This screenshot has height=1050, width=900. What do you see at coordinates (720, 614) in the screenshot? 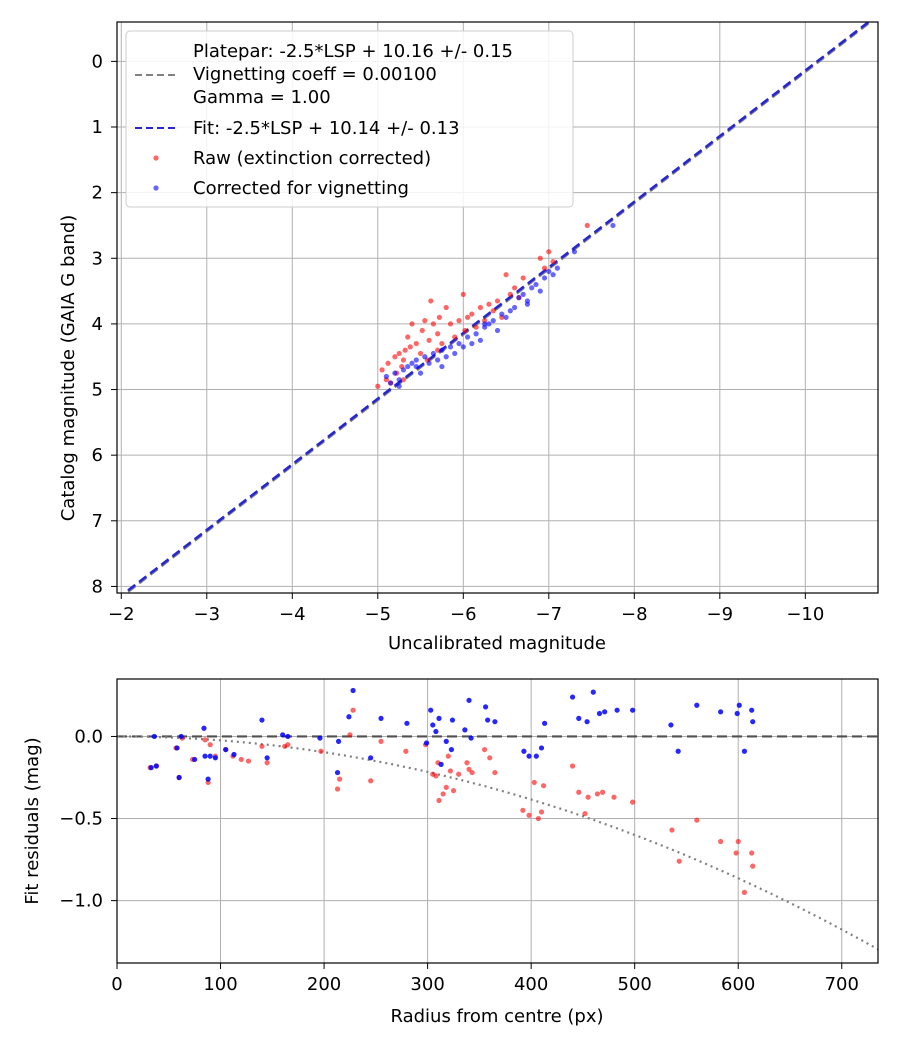
I see `top-x-tick-label: −9` at bounding box center [720, 614].